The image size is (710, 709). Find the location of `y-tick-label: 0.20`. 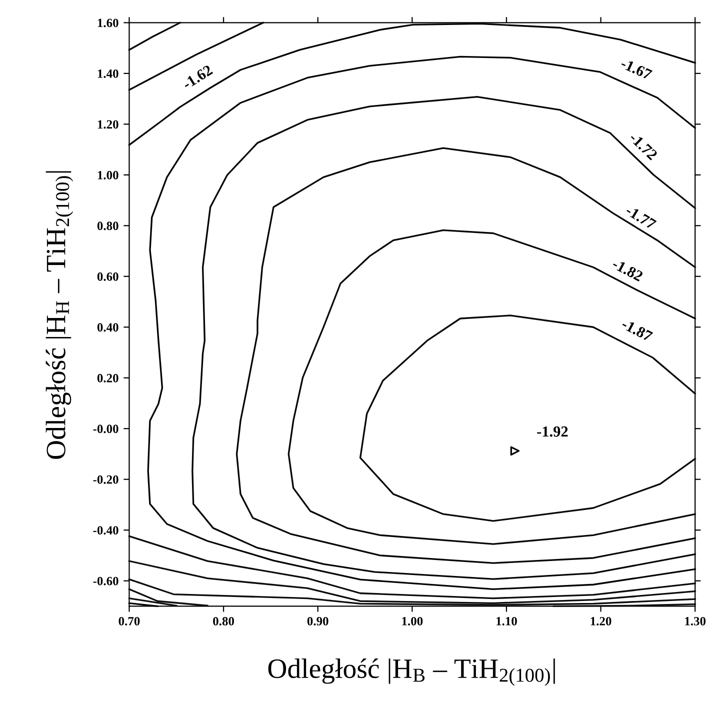

y-tick-label: 0.20 is located at coordinates (107, 378).